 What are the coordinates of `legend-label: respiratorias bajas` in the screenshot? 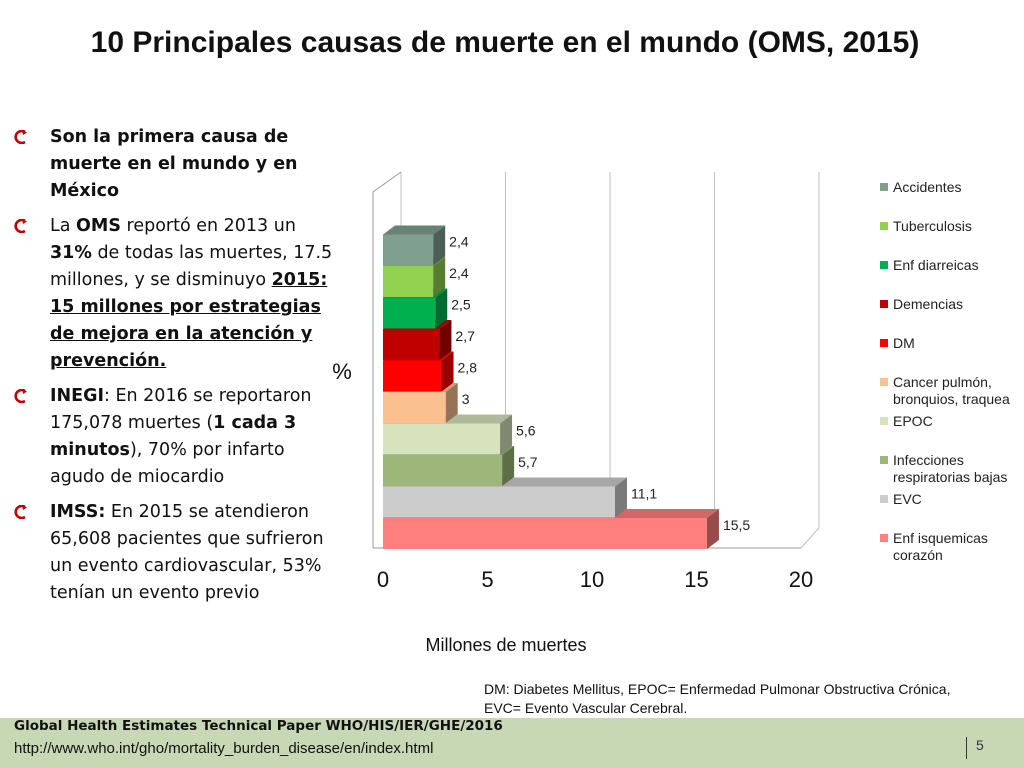 It's located at (950, 477).